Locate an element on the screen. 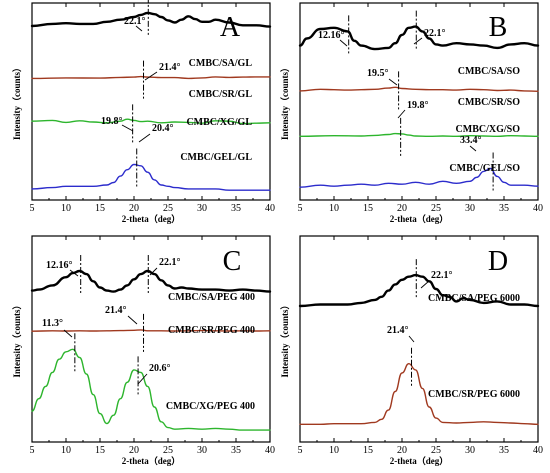 The width and height of the screenshot is (550, 473). series-label: CMBC/SA/SO is located at coordinates (489, 71).